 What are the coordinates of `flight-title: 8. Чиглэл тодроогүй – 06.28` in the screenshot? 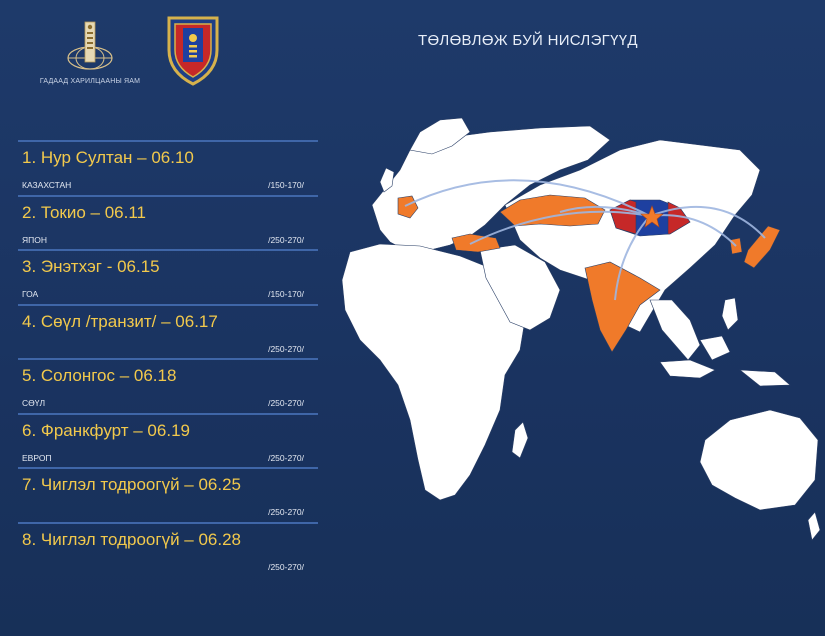 It's located at (132, 539).